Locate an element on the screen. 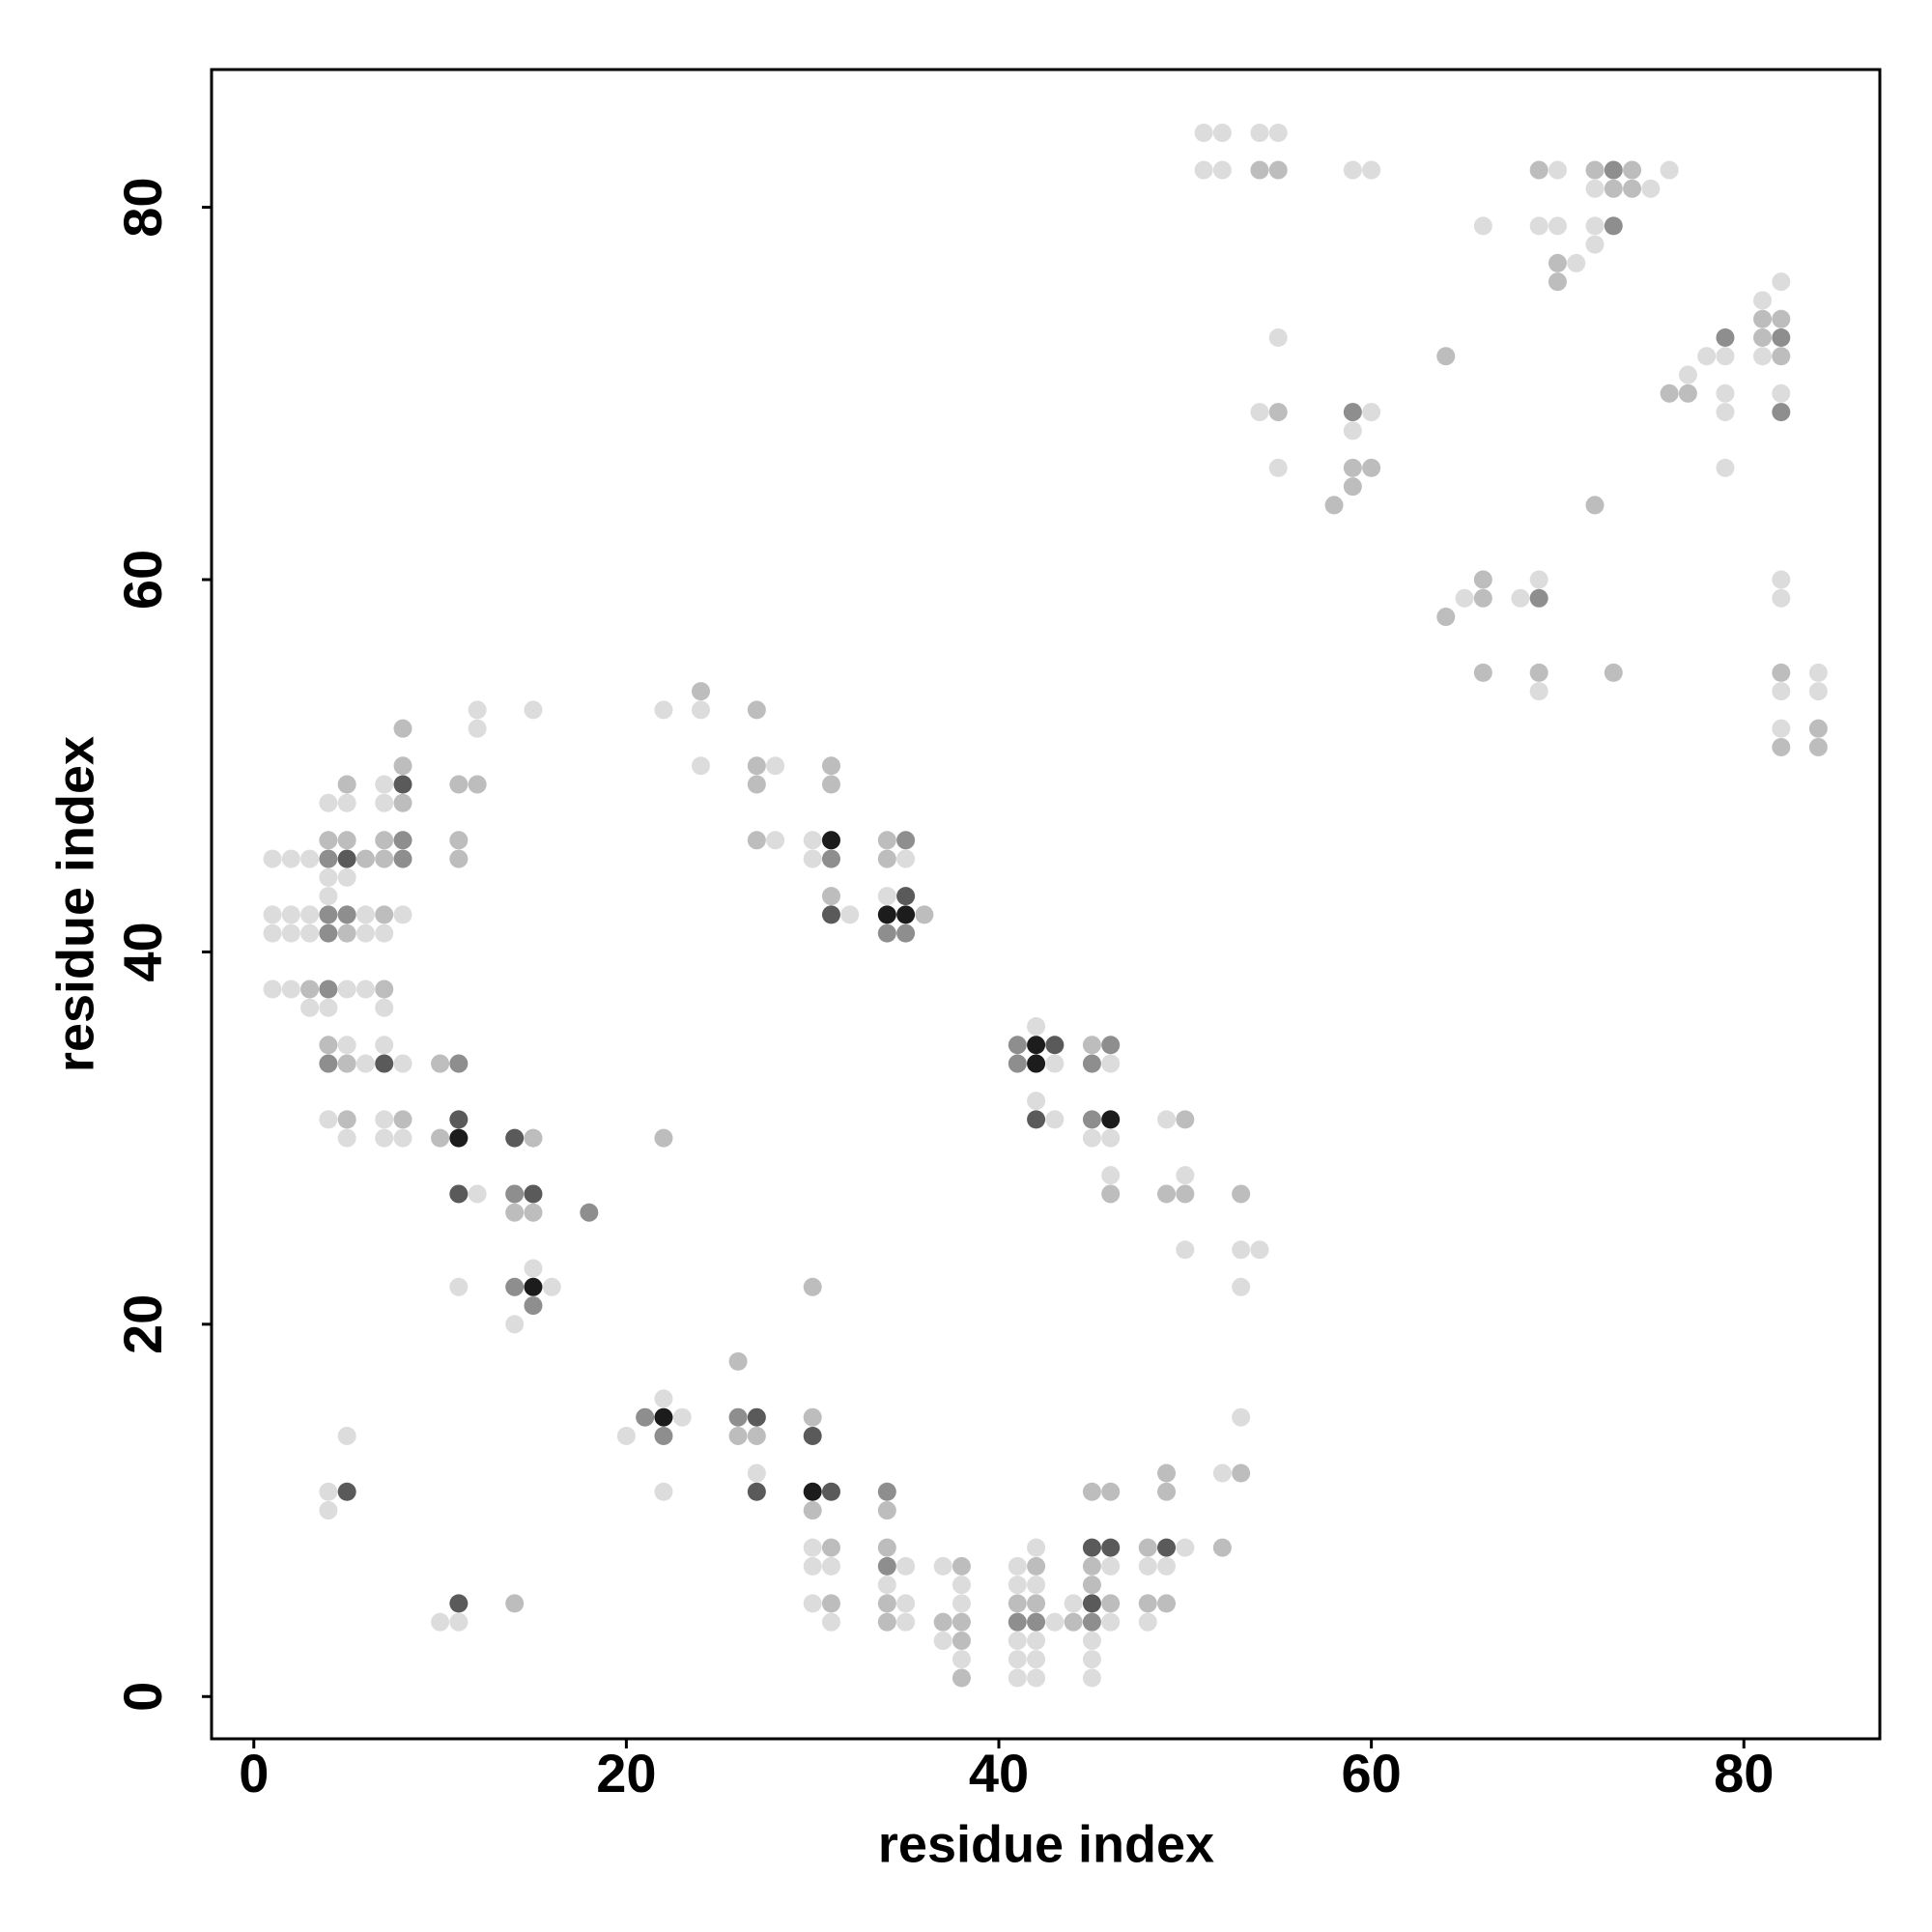  x-tick-label: 40 is located at coordinates (999, 1773).